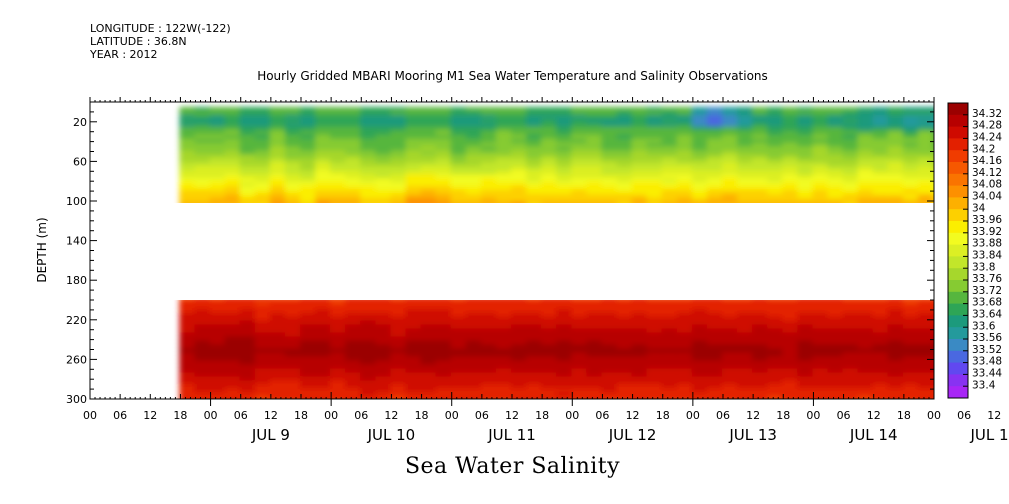 Image resolution: width=1009 pixels, height=504 pixels. What do you see at coordinates (80, 161) in the screenshot?
I see `y-tick-label: 60` at bounding box center [80, 161].